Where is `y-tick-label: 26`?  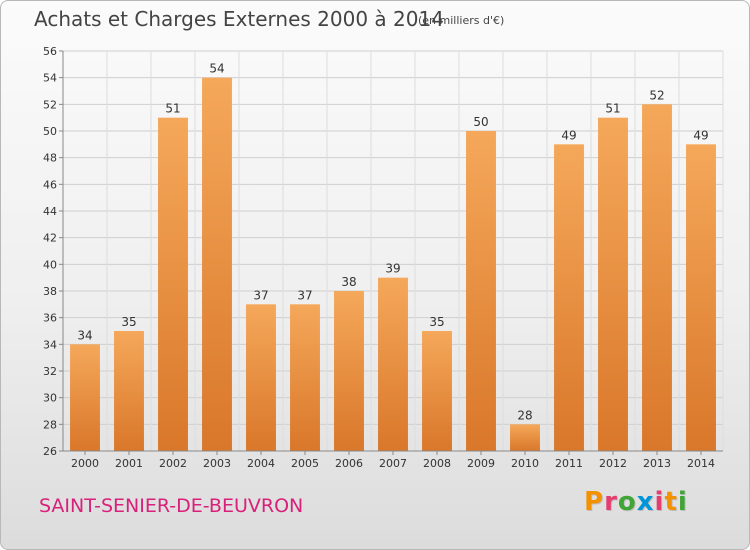
y-tick-label: 26 is located at coordinates (50, 451).